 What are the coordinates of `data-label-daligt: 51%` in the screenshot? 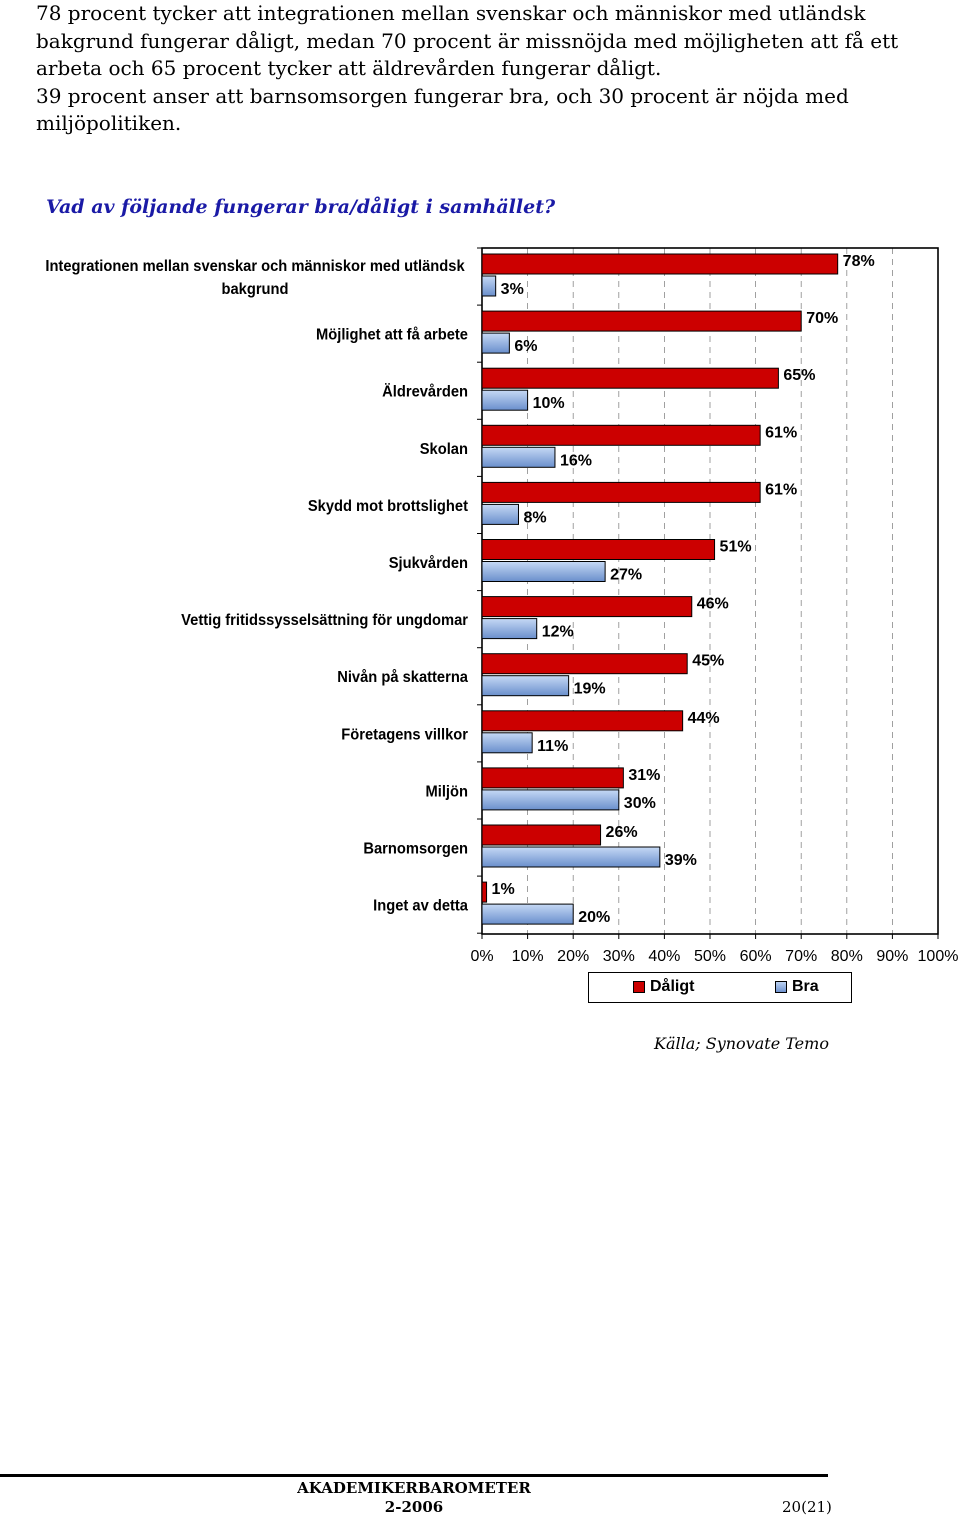 It's located at (736, 547).